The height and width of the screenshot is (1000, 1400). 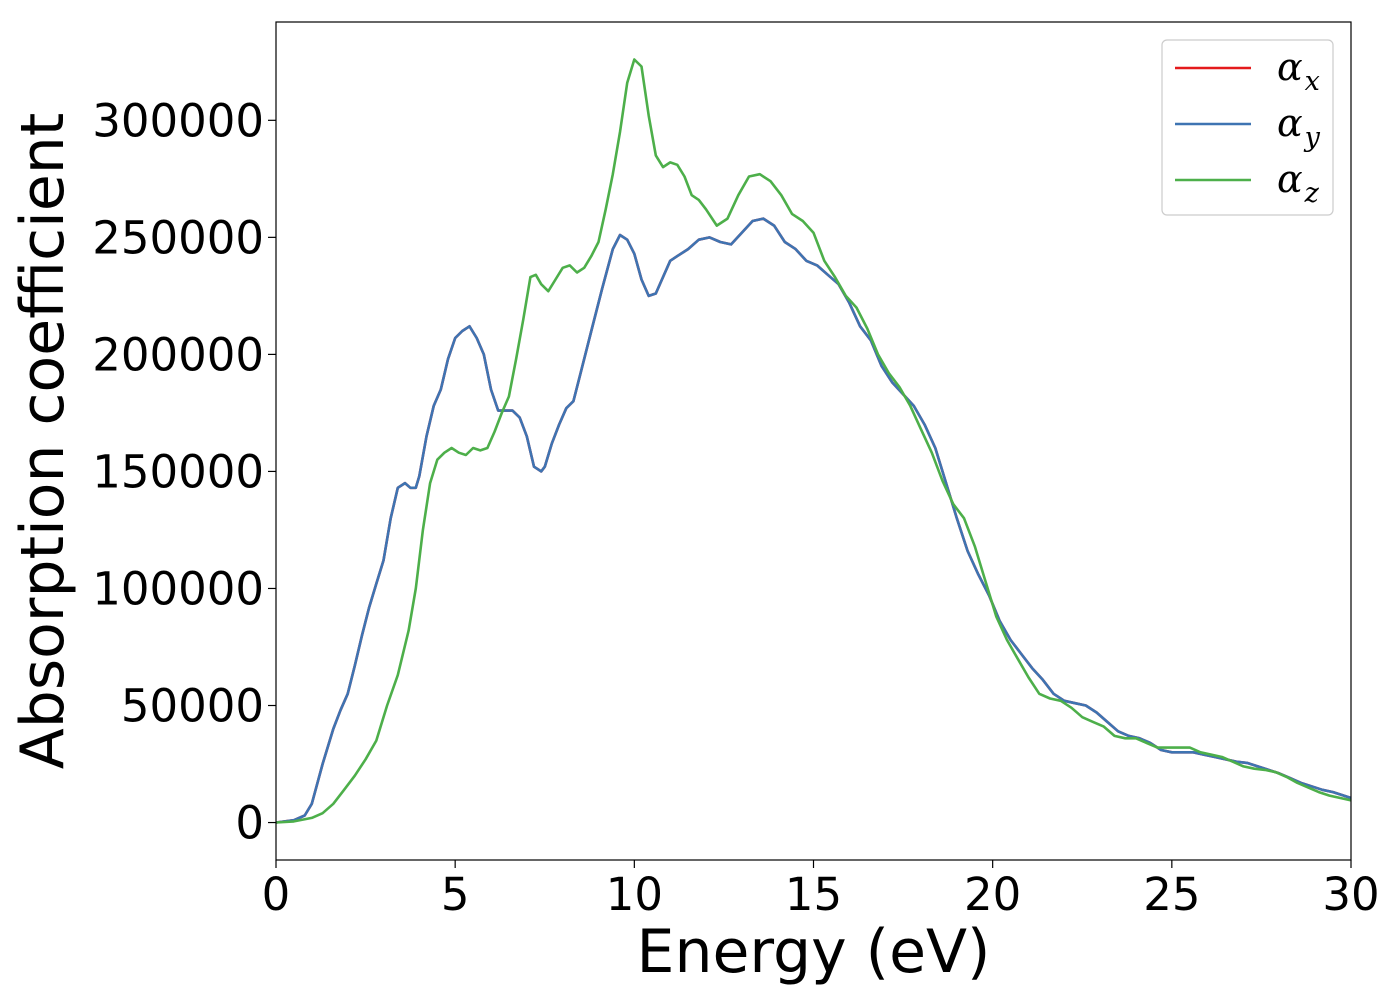 I want to click on legend-label-subscript: x, so click(x=1312, y=81).